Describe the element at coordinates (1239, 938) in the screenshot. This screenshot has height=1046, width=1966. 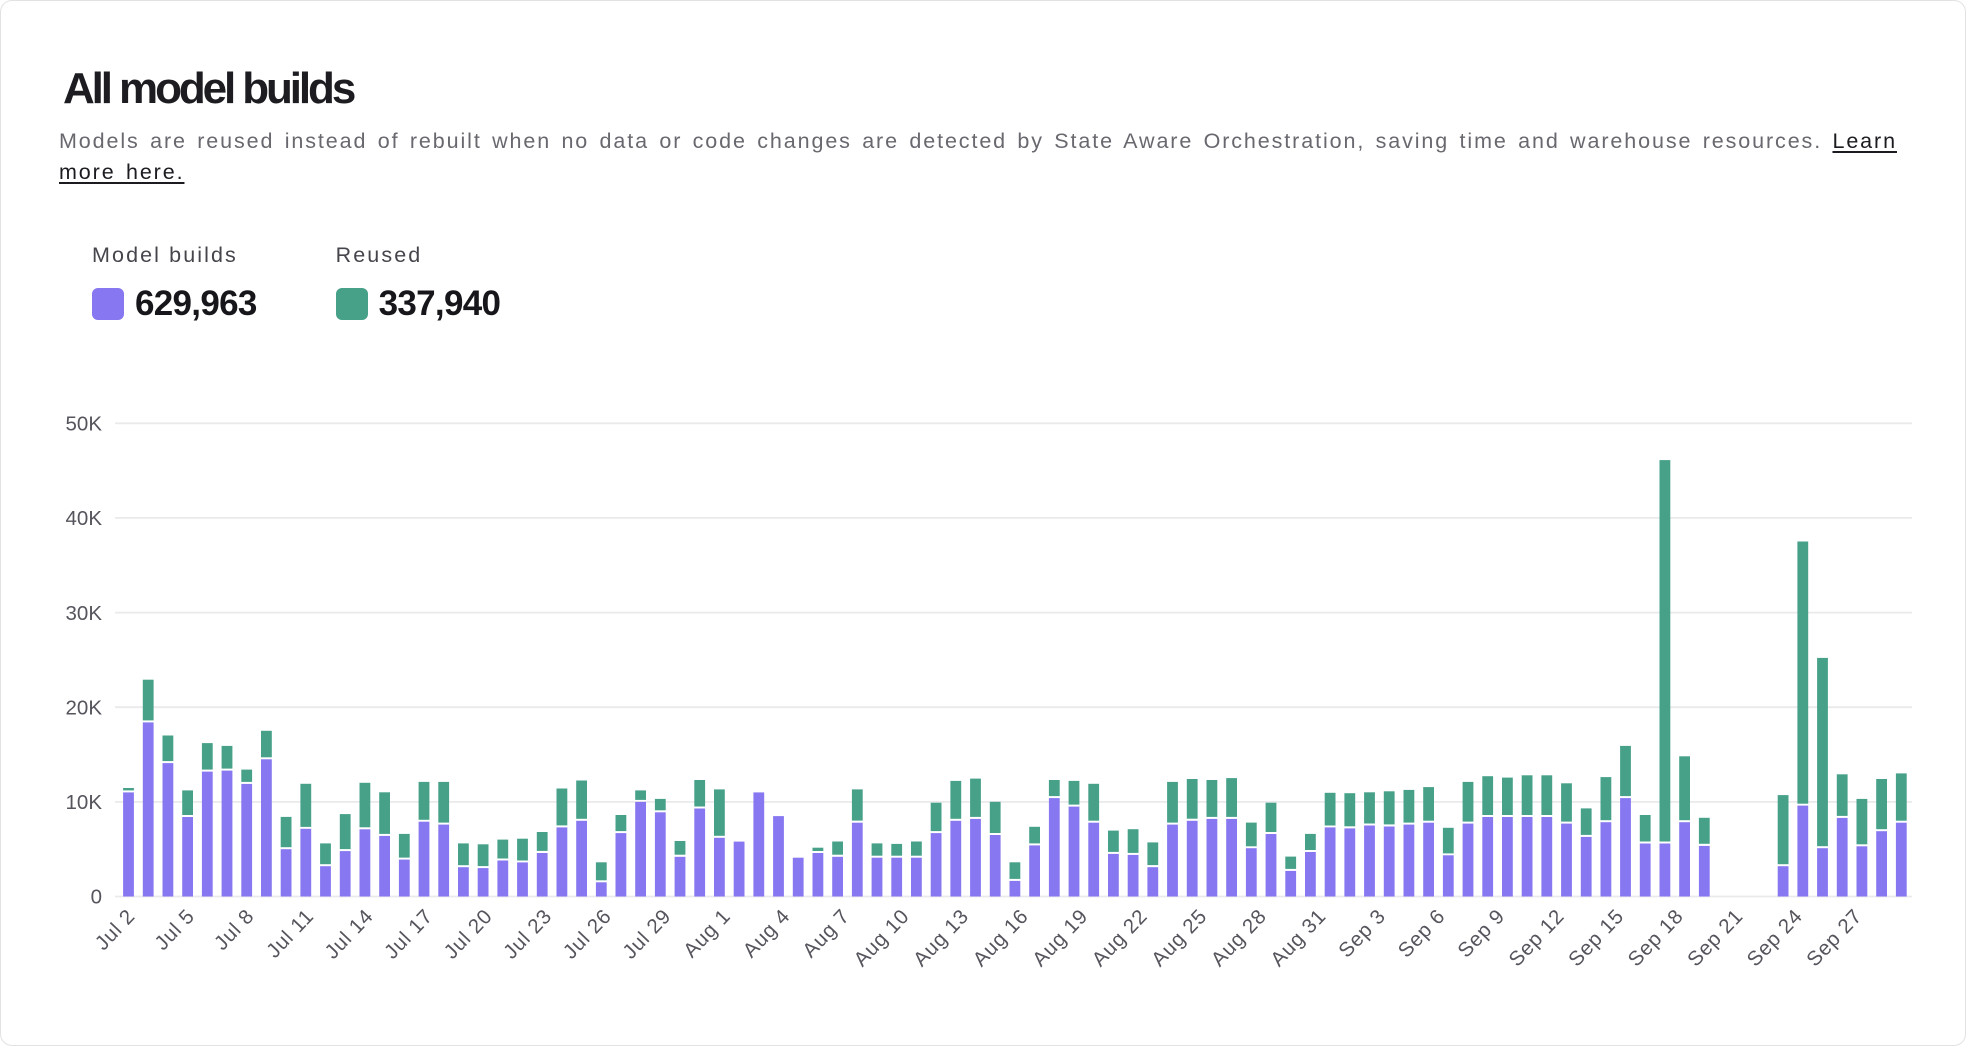
I see `svg-text: Aug 28` at that location.